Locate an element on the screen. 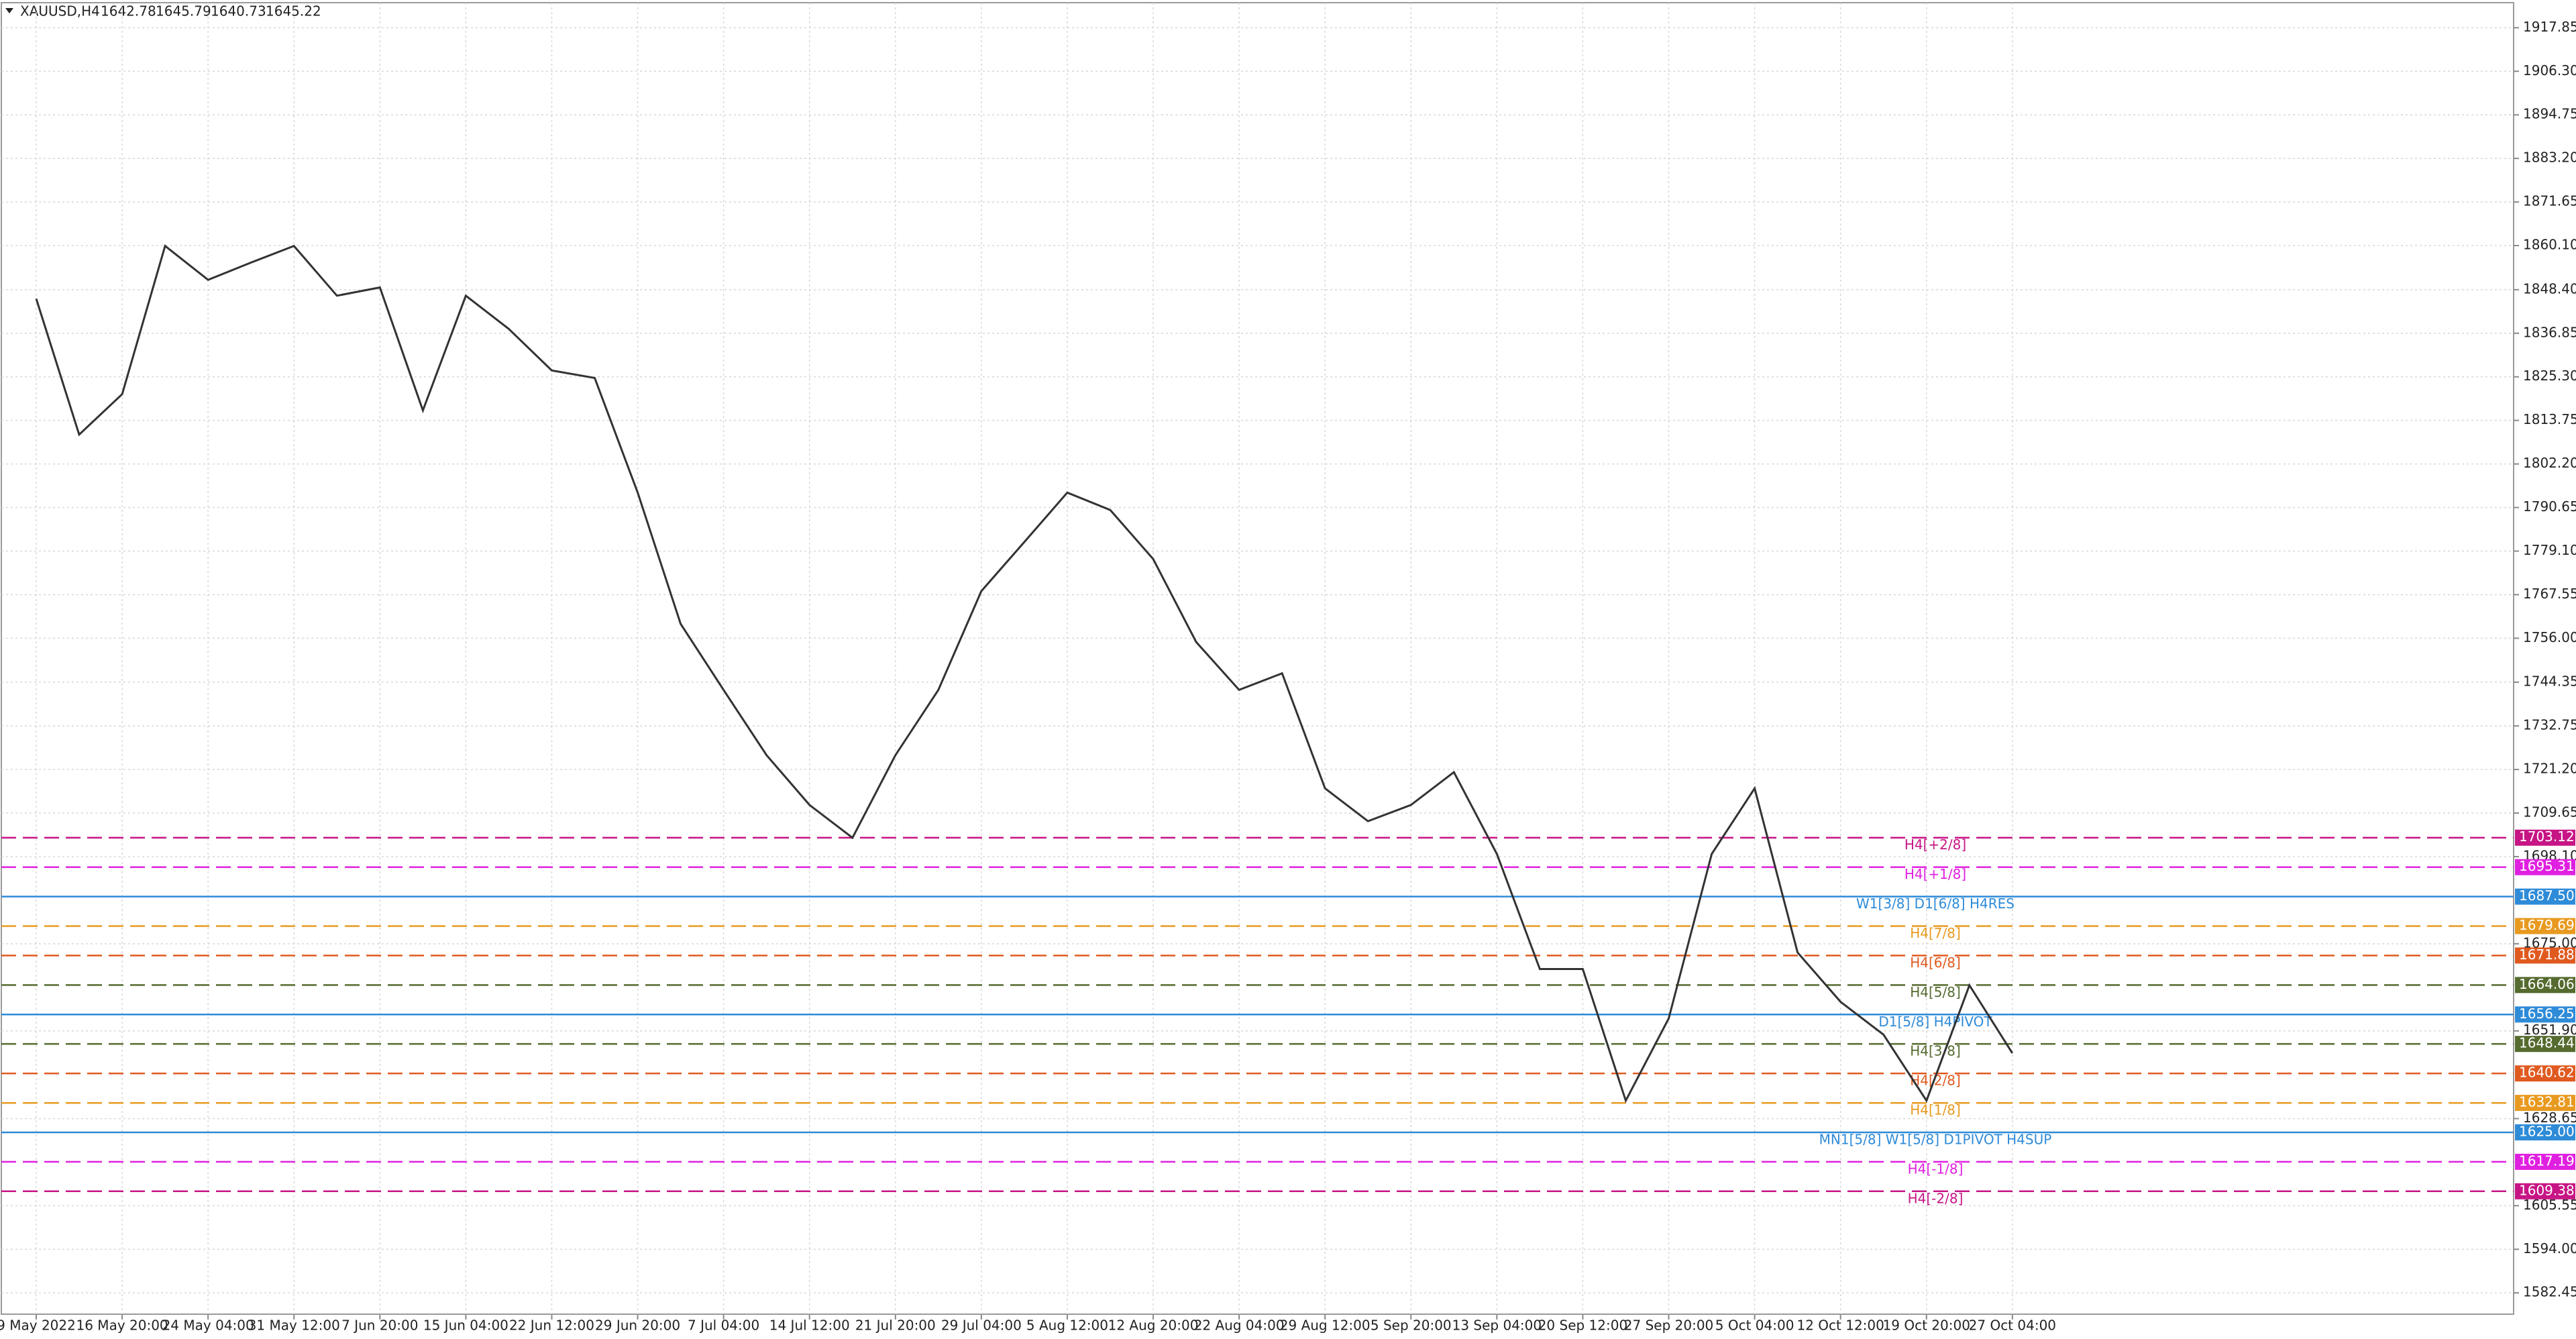 The width and height of the screenshot is (2576, 1339). x-tick-label: 19 Oct 20:00 is located at coordinates (1926, 1326).